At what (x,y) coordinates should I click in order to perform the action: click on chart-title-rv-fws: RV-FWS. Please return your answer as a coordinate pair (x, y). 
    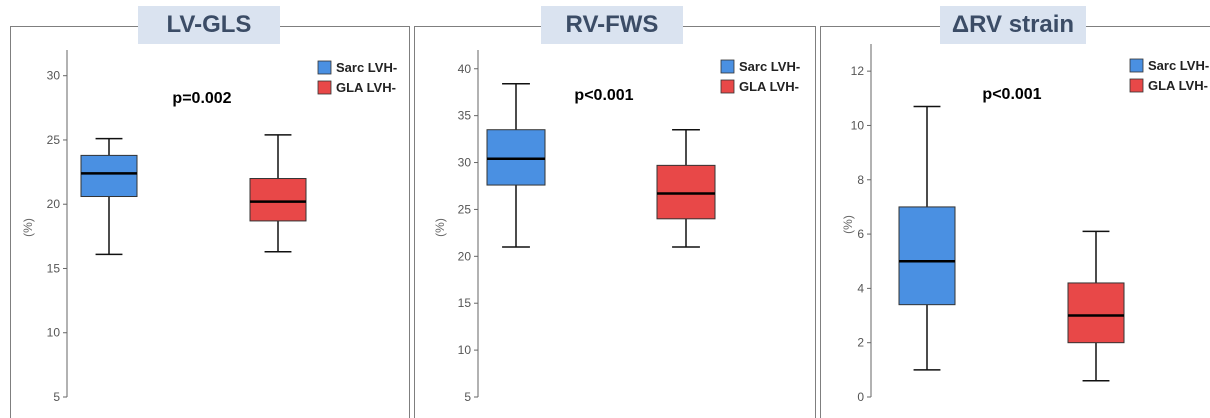
    Looking at the image, I should click on (612, 25).